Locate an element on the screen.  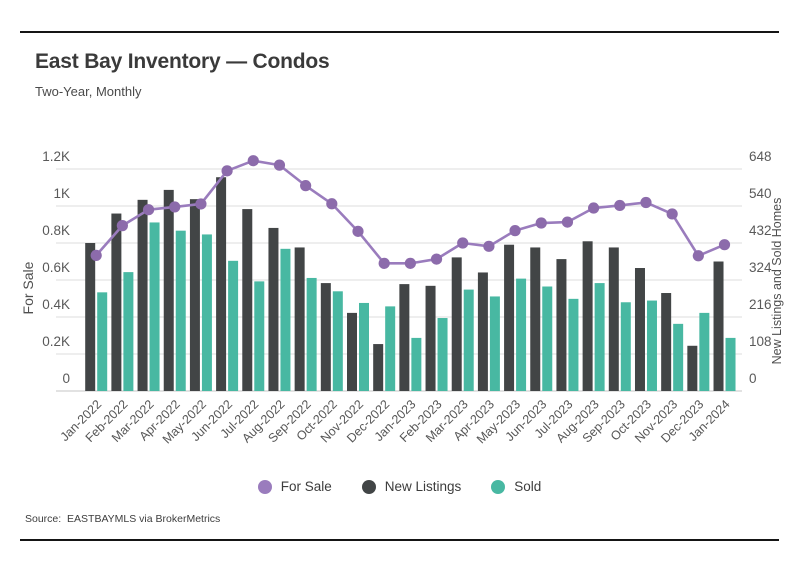
svg-text: 0.2K is located at coordinates (56, 341).